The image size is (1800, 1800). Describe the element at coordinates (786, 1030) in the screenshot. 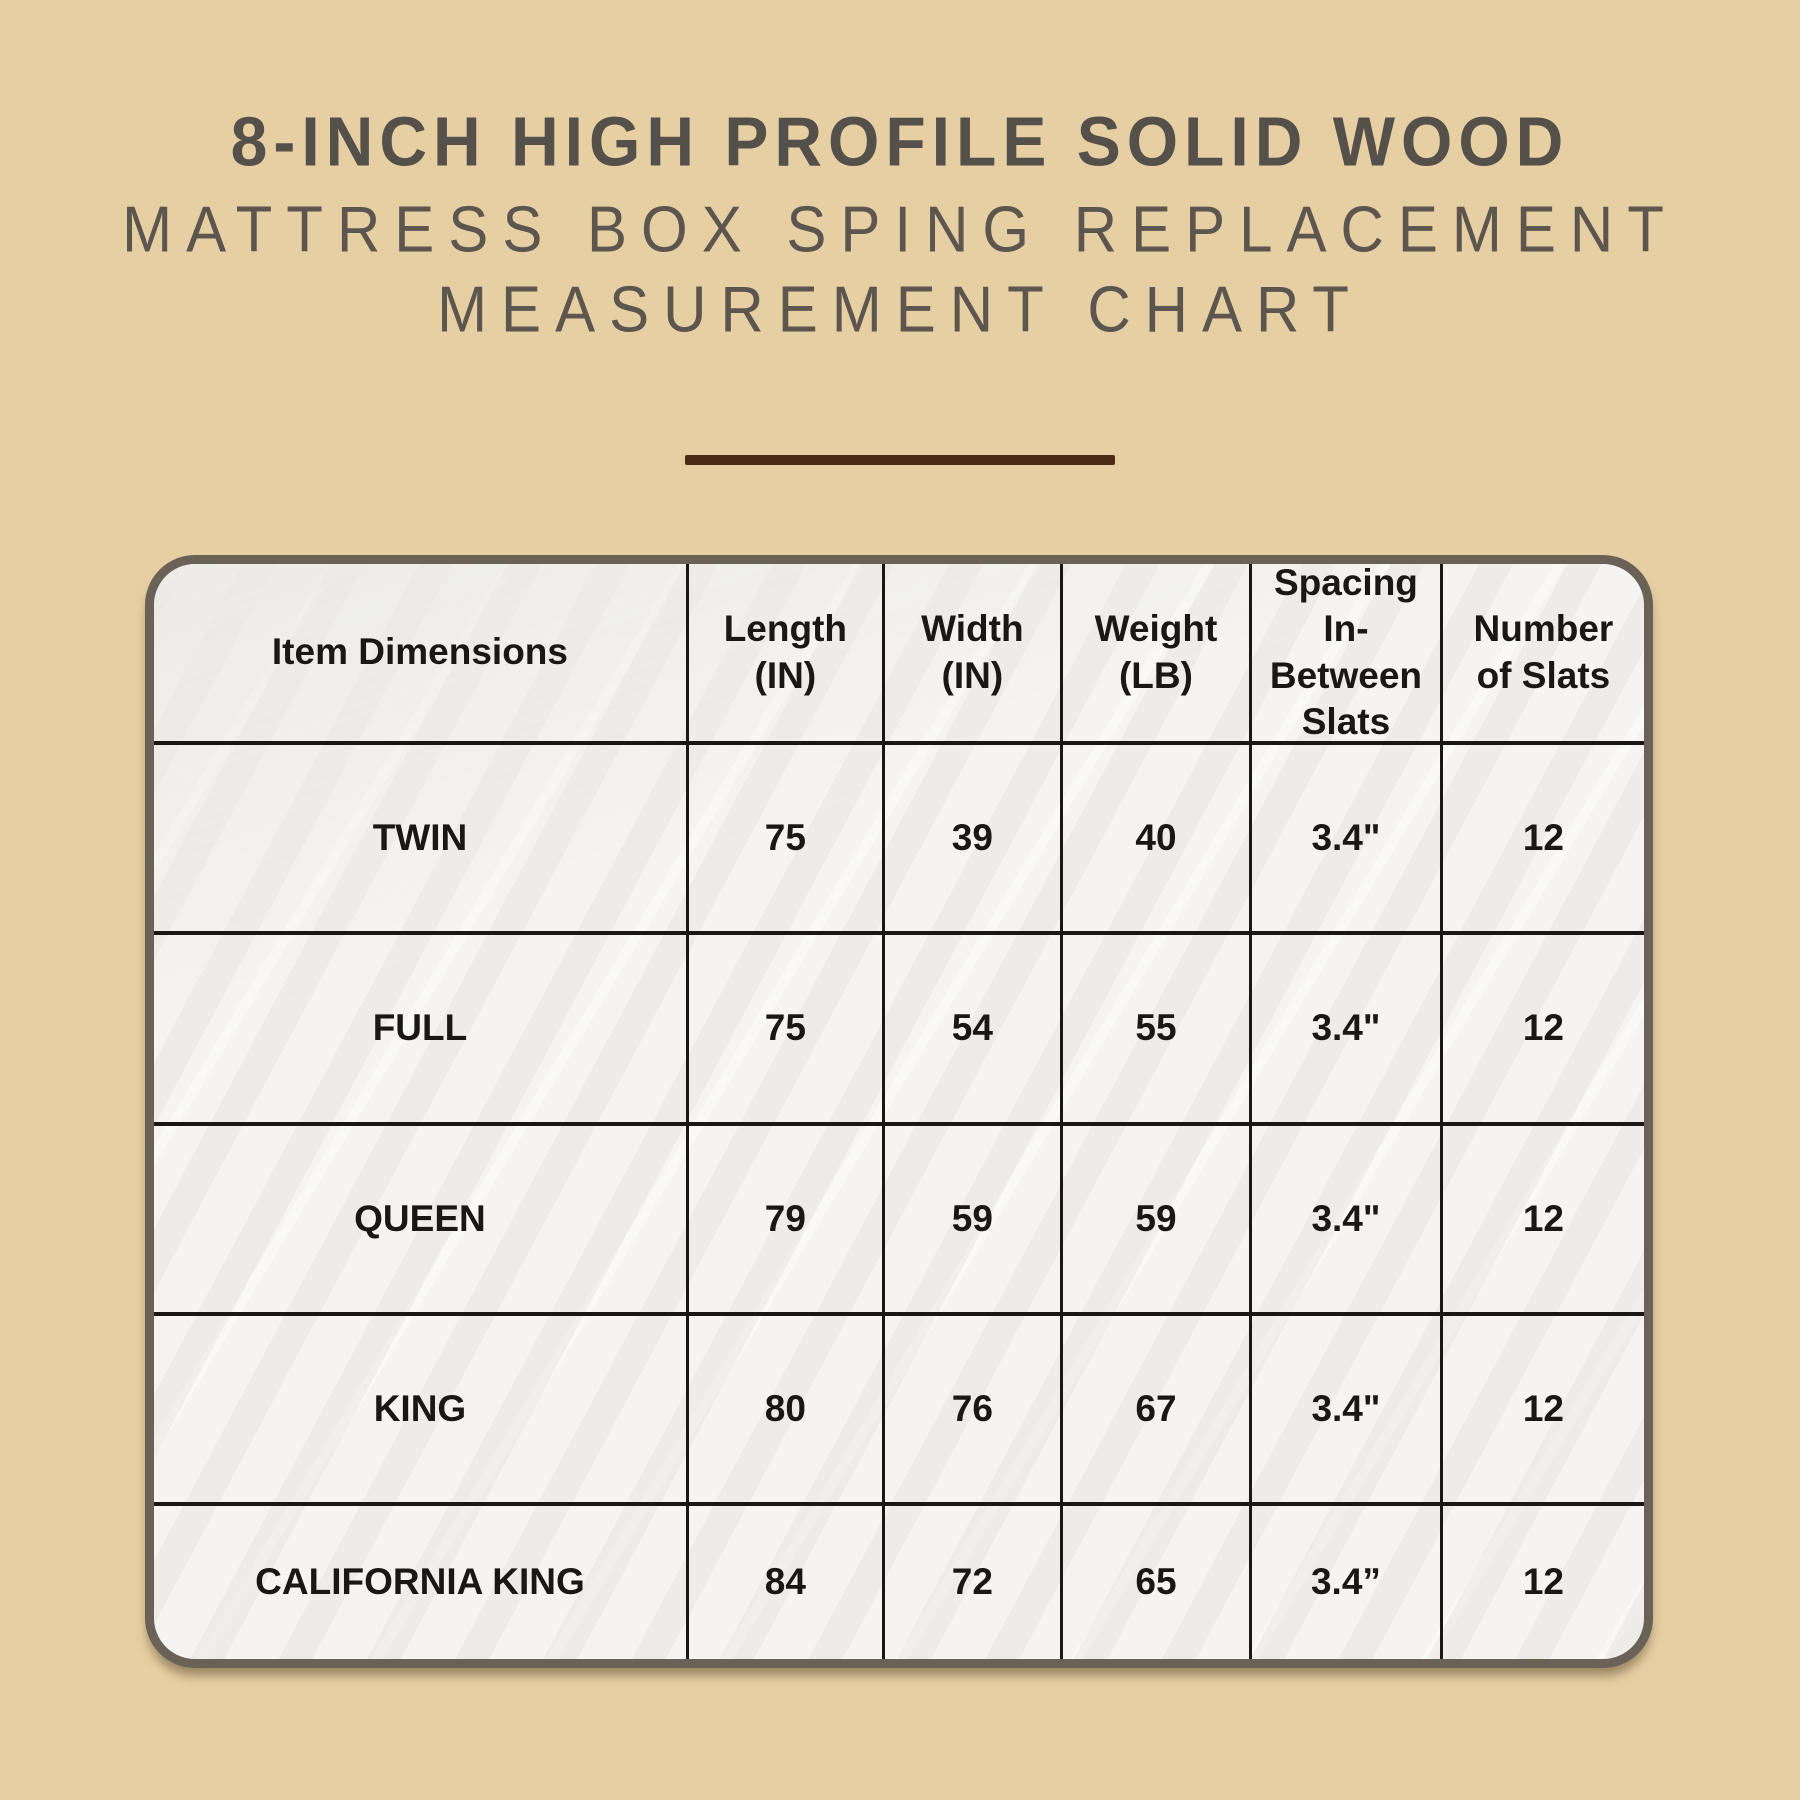

I see `cell-full-length: 75` at that location.